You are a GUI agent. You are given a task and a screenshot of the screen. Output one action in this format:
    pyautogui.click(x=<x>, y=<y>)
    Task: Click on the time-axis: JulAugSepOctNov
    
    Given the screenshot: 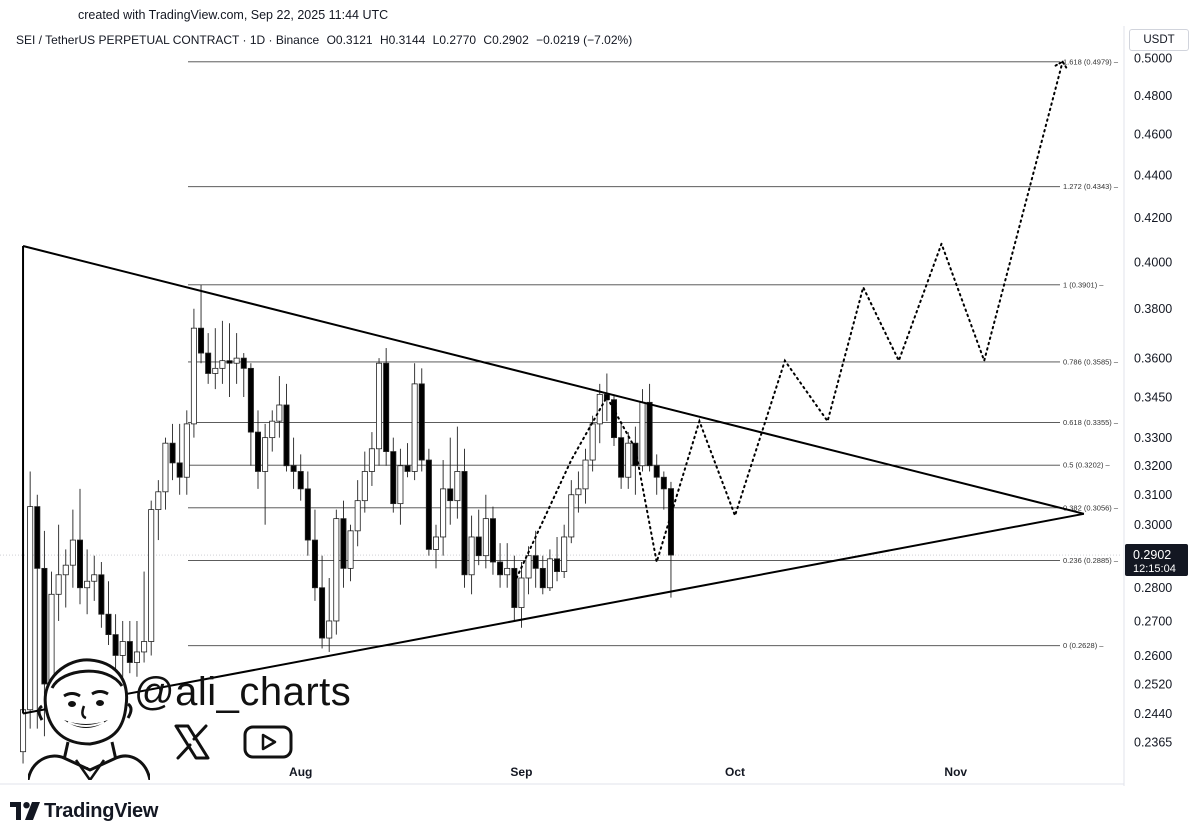 What is the action you would take?
    pyautogui.click(x=562, y=775)
    